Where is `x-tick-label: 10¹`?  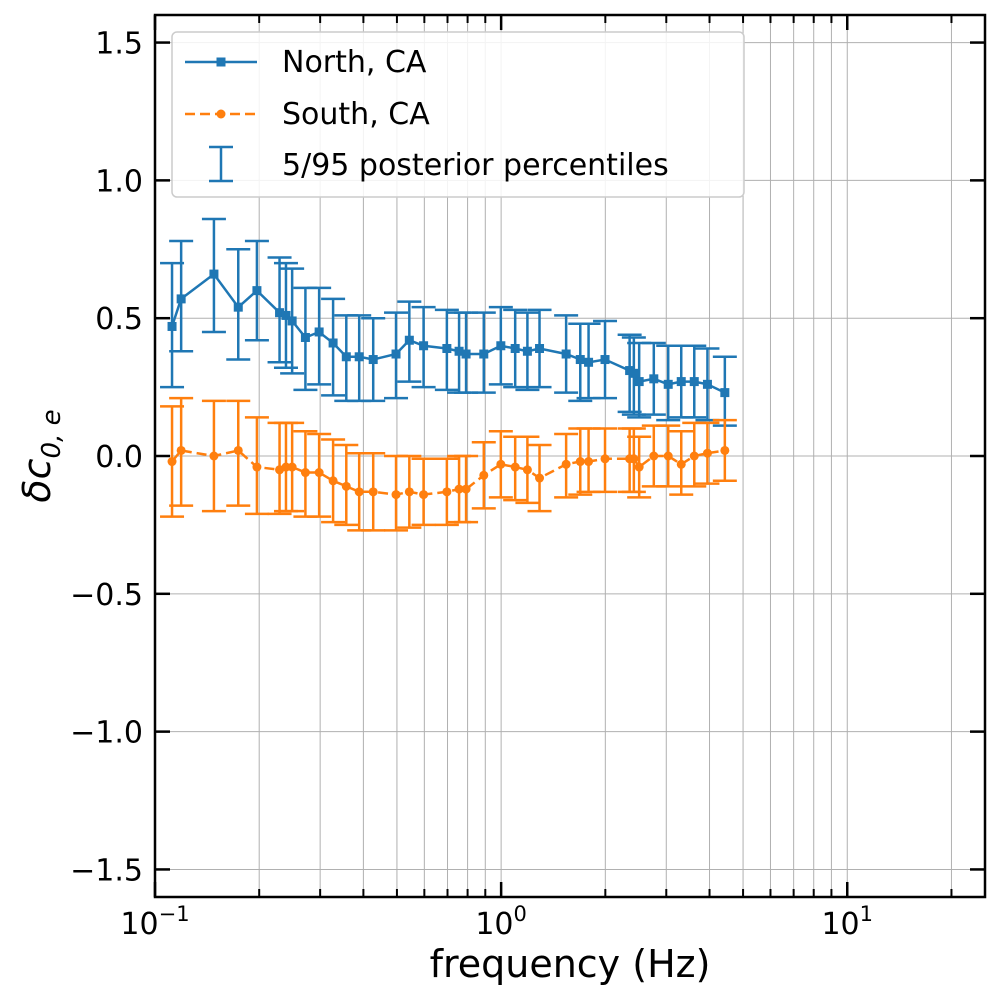
x-tick-label: 10¹ is located at coordinates (847, 922).